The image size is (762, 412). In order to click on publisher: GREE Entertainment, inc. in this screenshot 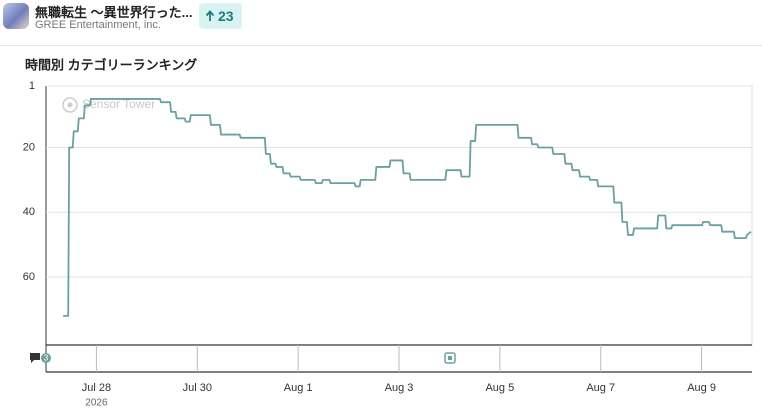, I will do `click(98, 25)`.